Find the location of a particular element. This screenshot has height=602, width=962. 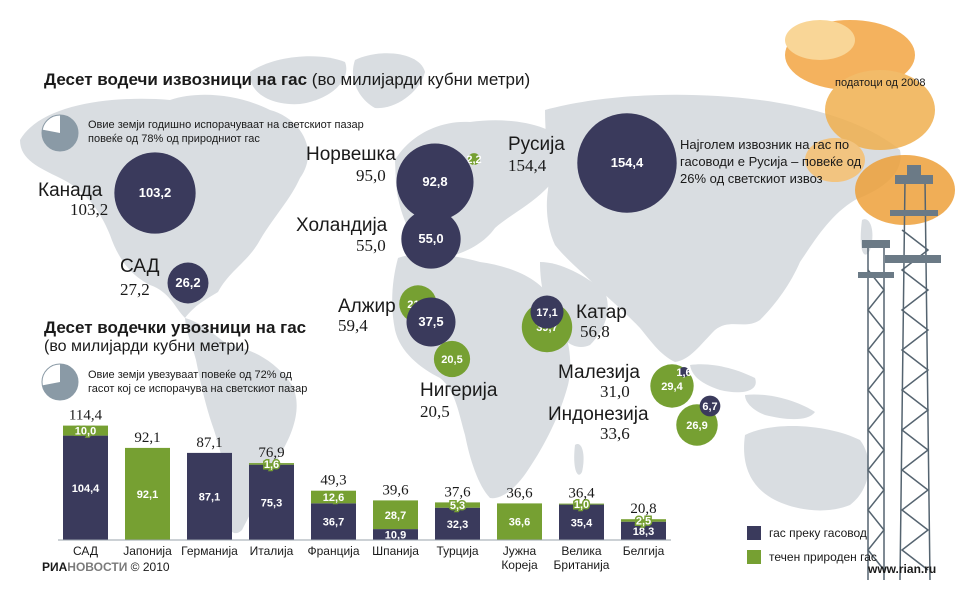

import-bar-8-pipeline-label: 35,4 is located at coordinates (582, 523).